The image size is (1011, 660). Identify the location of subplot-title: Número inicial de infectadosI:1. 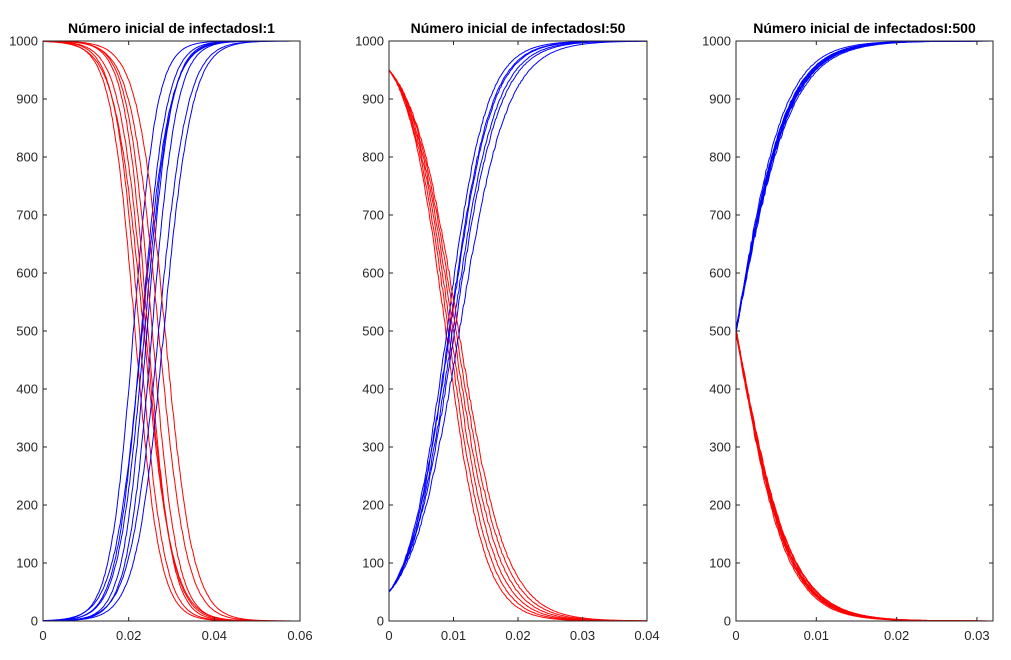
(171, 28).